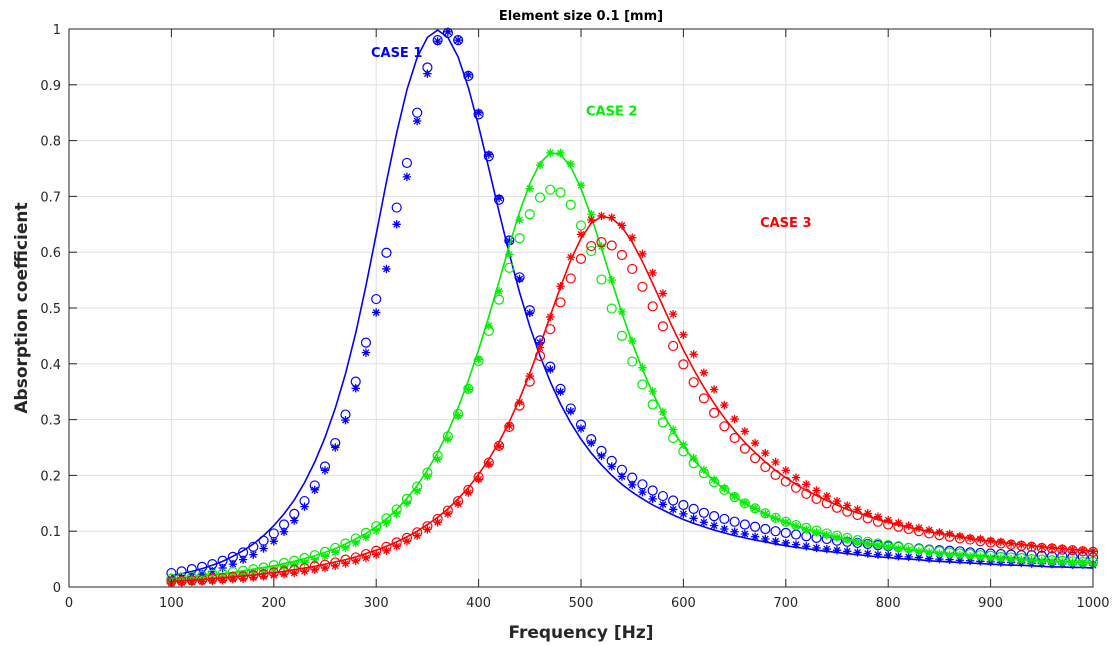 This screenshot has width=1119, height=646. I want to click on y-tick-label: 0.9, so click(50, 86).